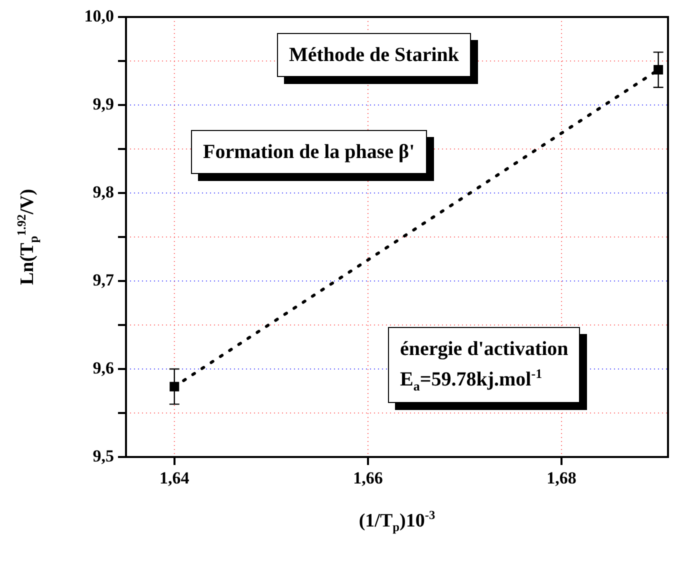 Image resolution: width=686 pixels, height=568 pixels. Describe the element at coordinates (103, 368) in the screenshot. I see `y-tick-label: 9,6` at that location.